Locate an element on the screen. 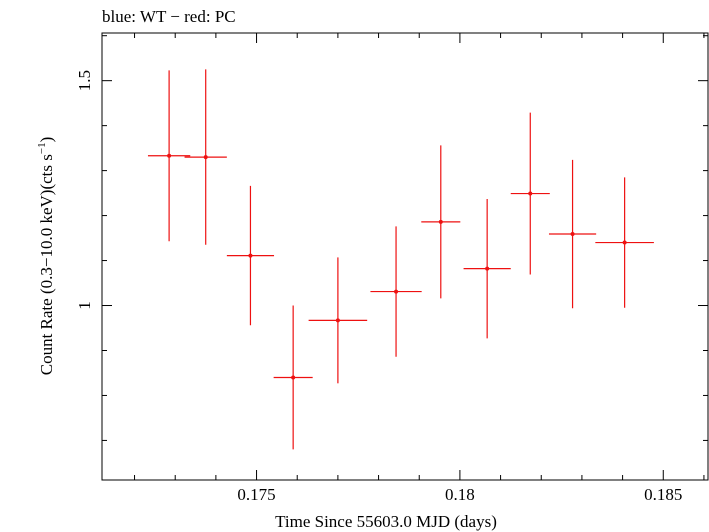 This screenshot has height=532, width=709. y-axis-label-end: ) is located at coordinates (46, 140).